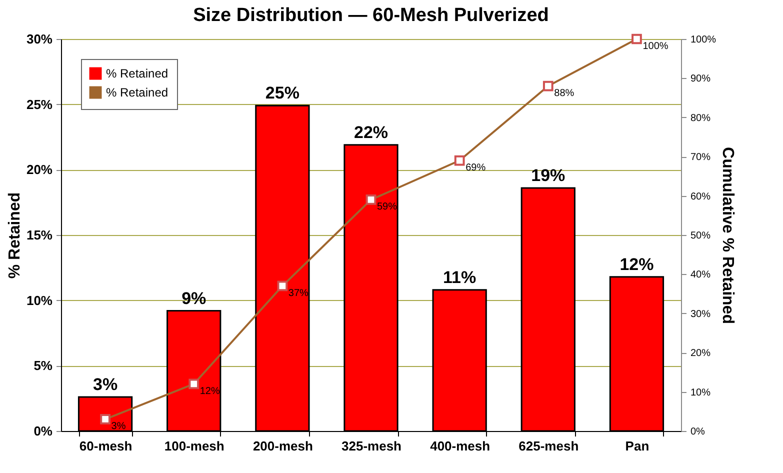 Image resolution: width=783 pixels, height=473 pixels. I want to click on y2-tick-label: 20%, so click(700, 354).